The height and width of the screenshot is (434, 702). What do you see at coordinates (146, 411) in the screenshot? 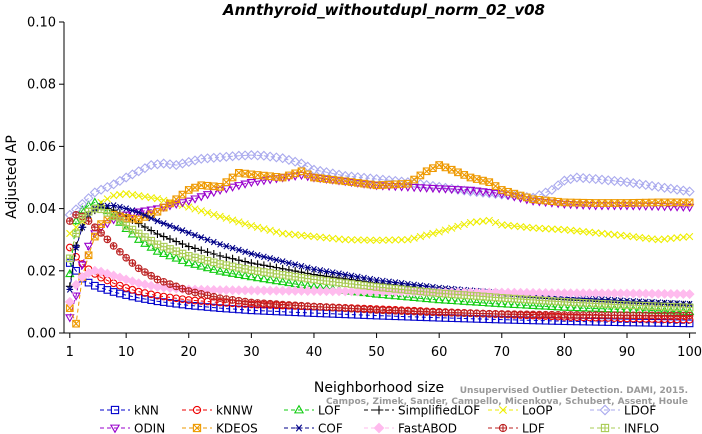
I see `legend-label: kNN` at bounding box center [146, 411].